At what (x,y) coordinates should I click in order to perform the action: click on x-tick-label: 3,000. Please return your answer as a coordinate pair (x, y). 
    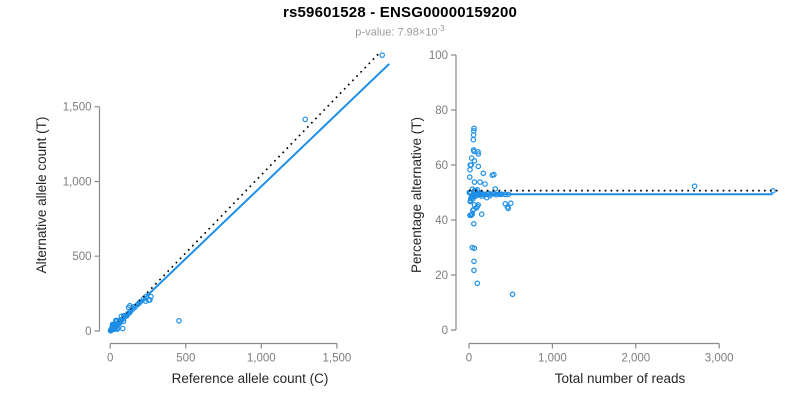
    Looking at the image, I should click on (719, 359).